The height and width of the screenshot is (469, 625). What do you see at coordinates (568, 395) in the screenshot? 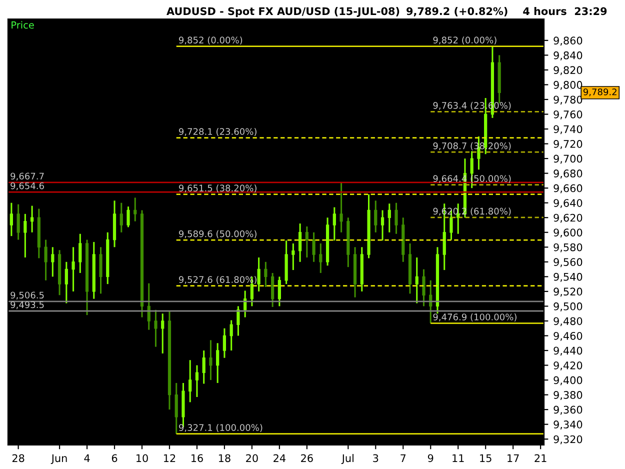
I see `y-tick-label: 9,380` at bounding box center [568, 395].